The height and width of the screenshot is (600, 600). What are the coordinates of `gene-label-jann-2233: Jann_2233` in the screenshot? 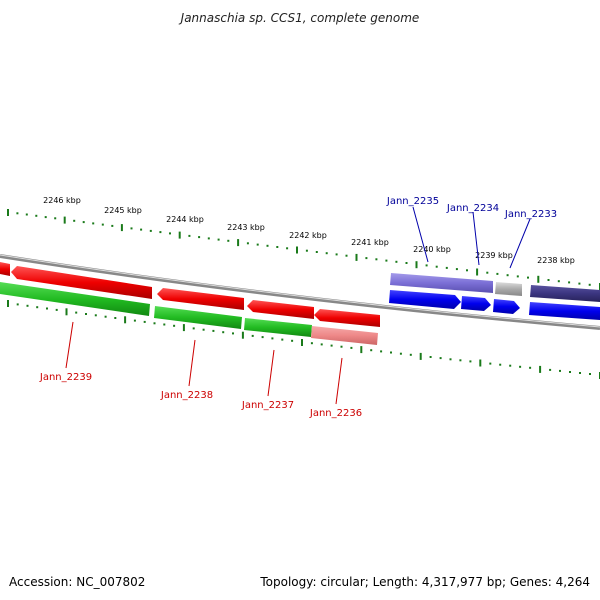 It's located at (530, 214).